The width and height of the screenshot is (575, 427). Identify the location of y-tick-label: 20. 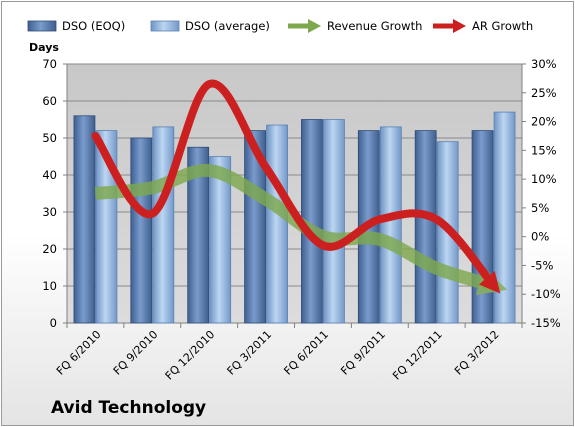
(49, 249).